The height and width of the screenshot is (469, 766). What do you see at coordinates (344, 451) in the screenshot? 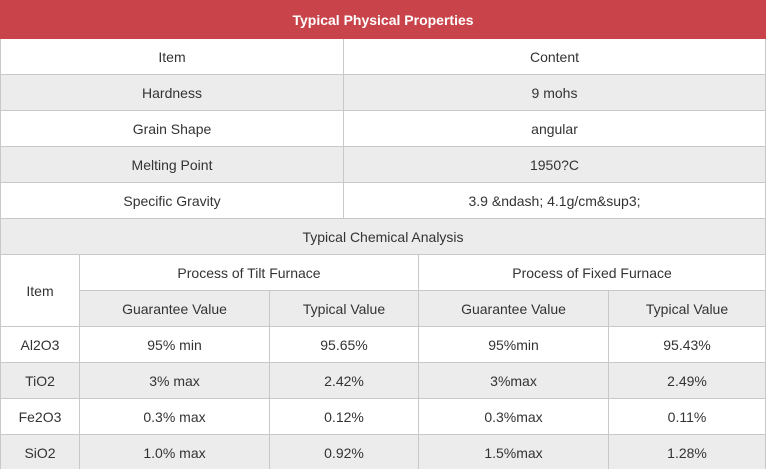
I see `cell: 0.92%` at bounding box center [344, 451].